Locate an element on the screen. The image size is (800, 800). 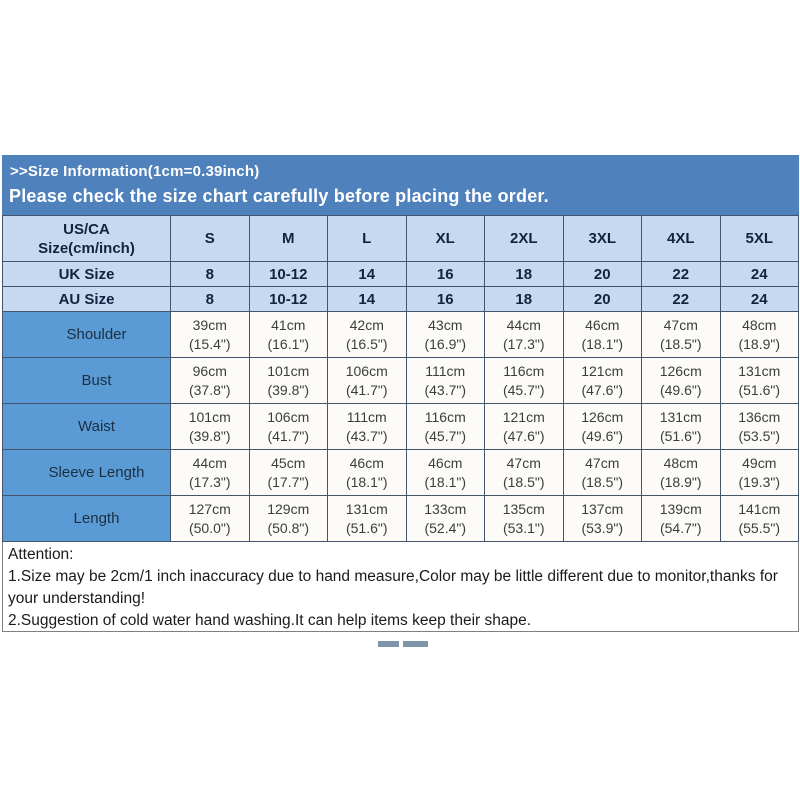
au-size-row: AU Size 8 10-12 14 16 18 20 22 24 is located at coordinates (400, 299).